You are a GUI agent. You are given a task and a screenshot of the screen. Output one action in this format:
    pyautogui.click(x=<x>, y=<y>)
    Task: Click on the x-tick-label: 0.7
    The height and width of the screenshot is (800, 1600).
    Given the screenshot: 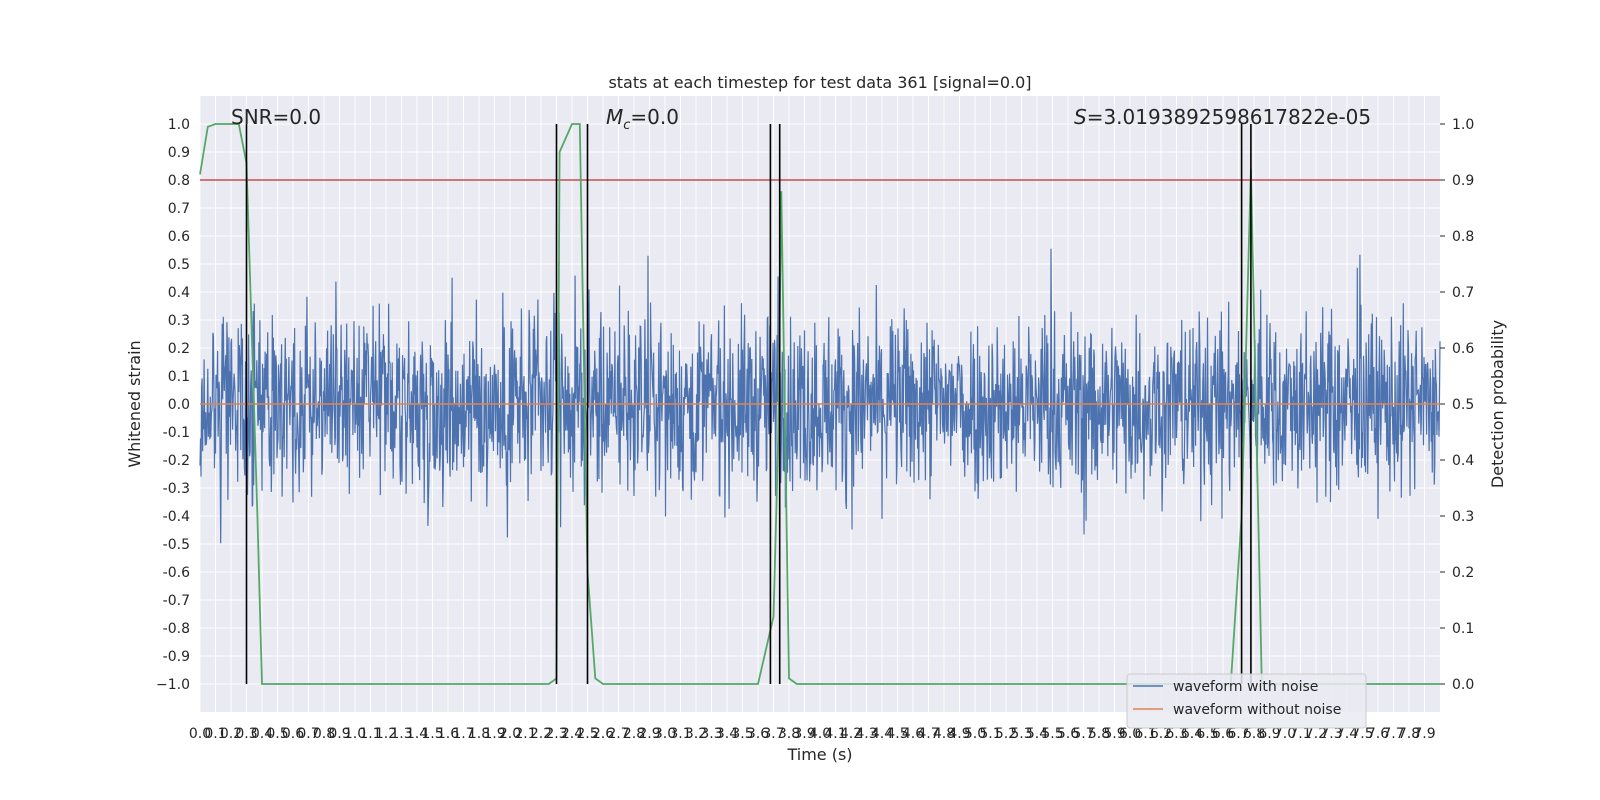 What is the action you would take?
    pyautogui.click(x=308, y=734)
    